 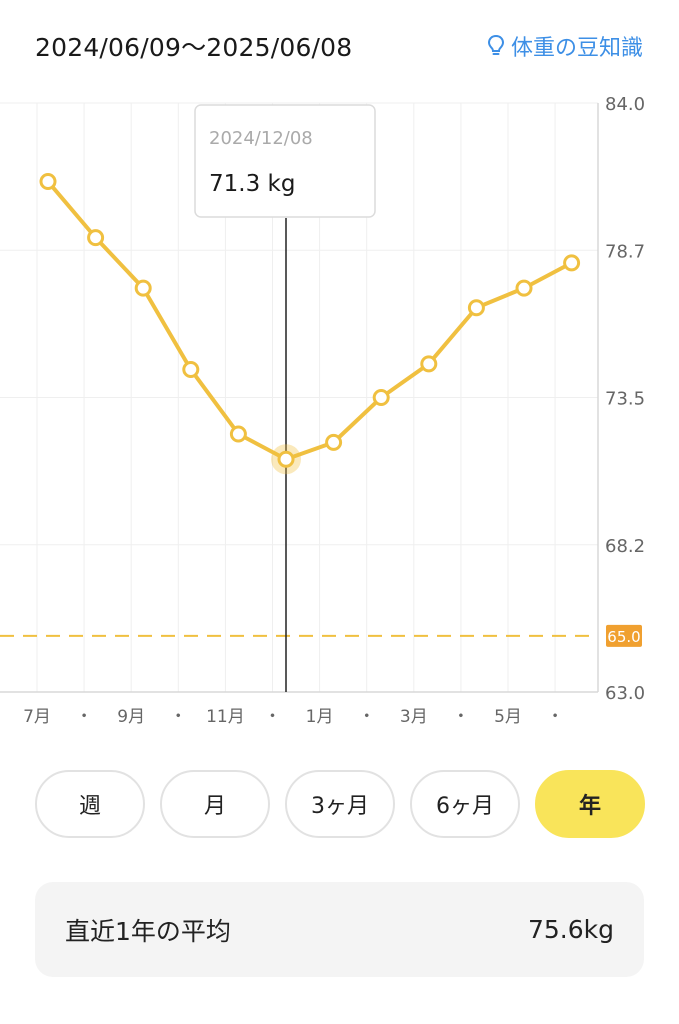 I want to click on tab-3-months: 3ヶ月, so click(x=340, y=804).